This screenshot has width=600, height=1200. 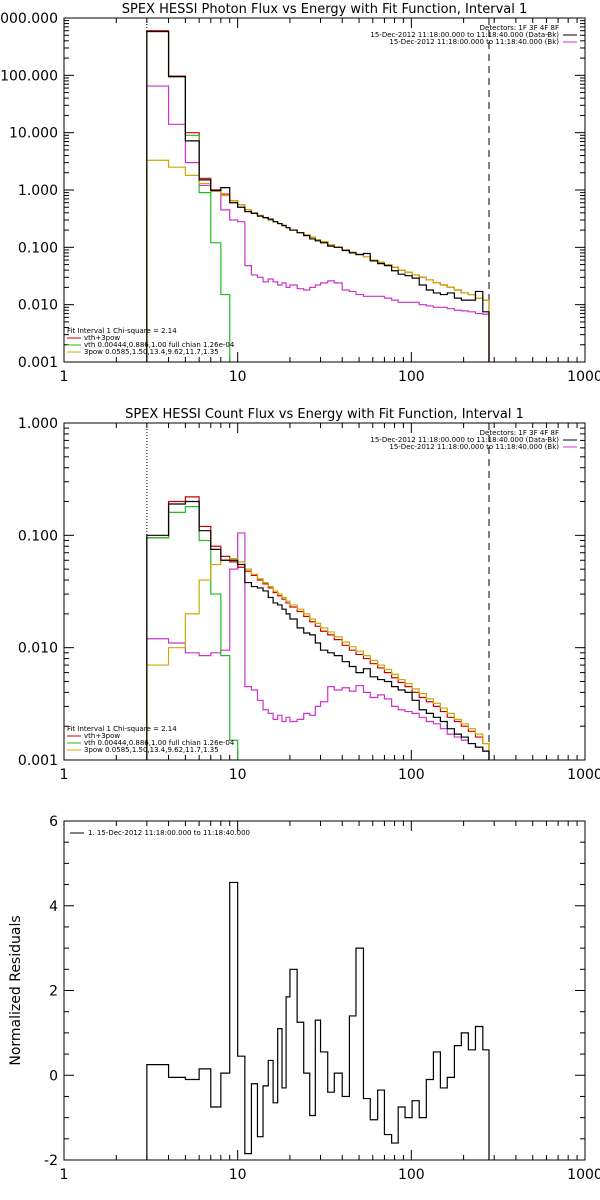 What do you see at coordinates (53, 822) in the screenshot?
I see `y-tick-label: 6` at bounding box center [53, 822].